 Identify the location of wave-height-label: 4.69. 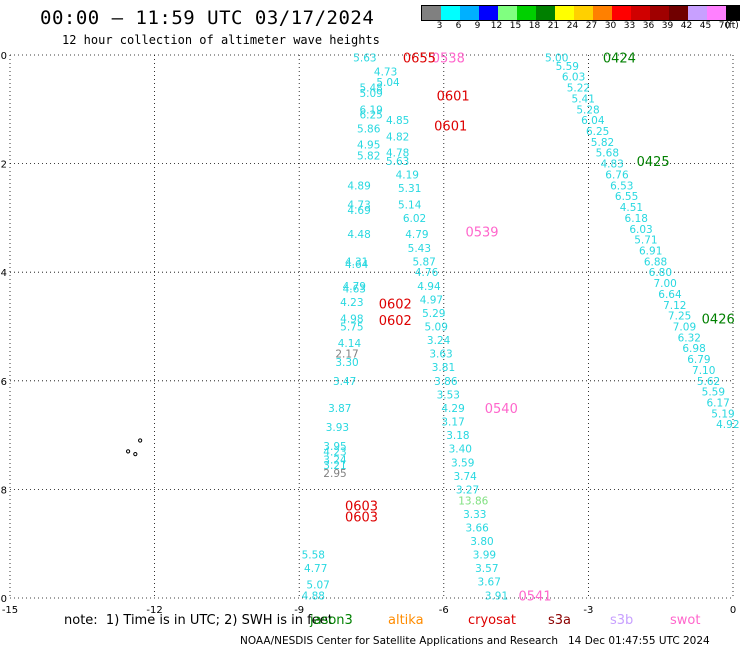
(358, 211).